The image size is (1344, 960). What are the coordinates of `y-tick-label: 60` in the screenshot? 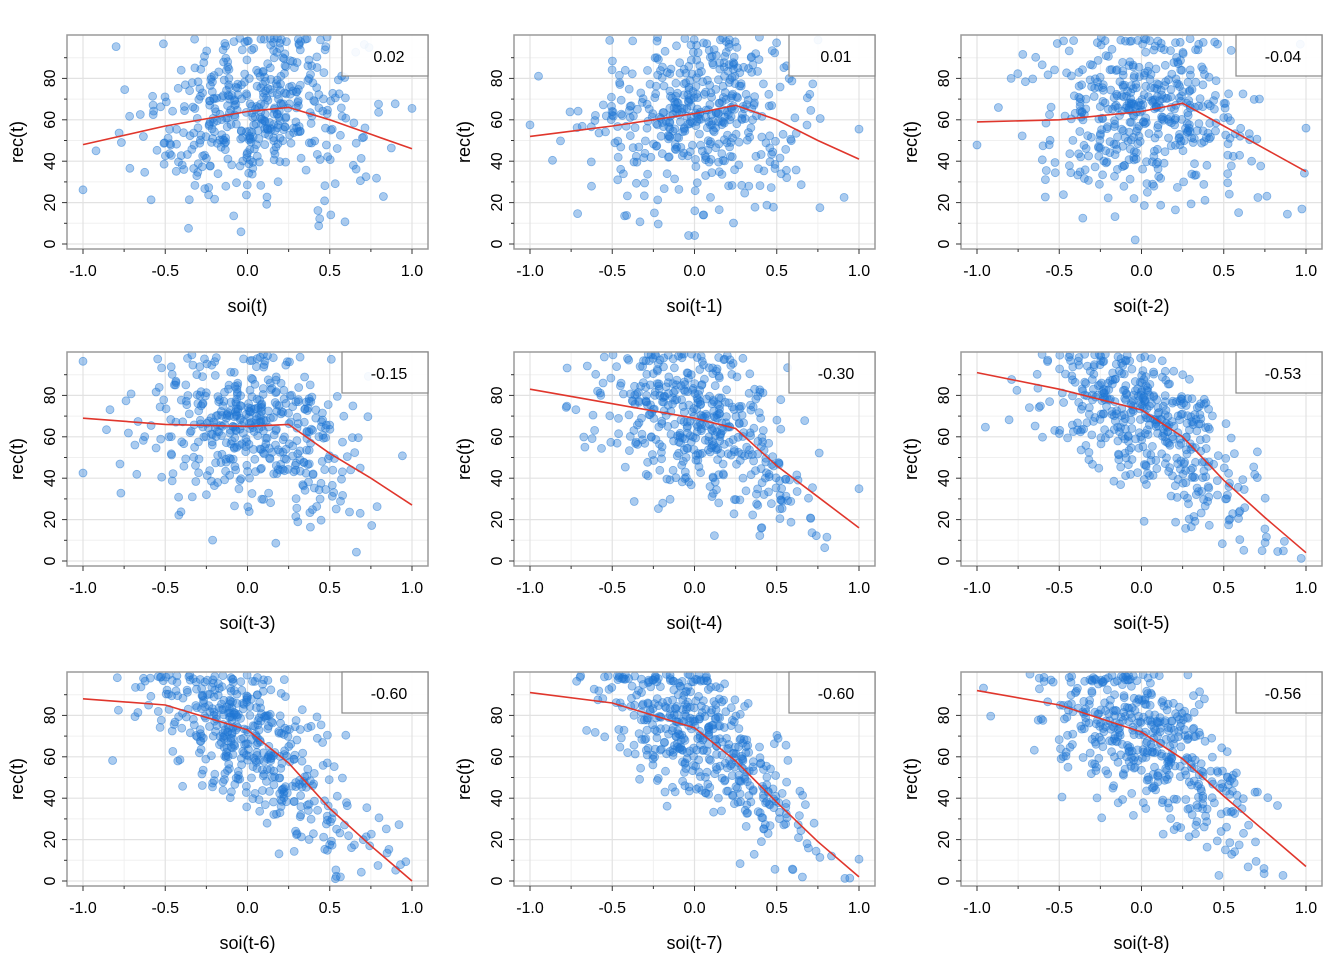 It's located at (944, 120).